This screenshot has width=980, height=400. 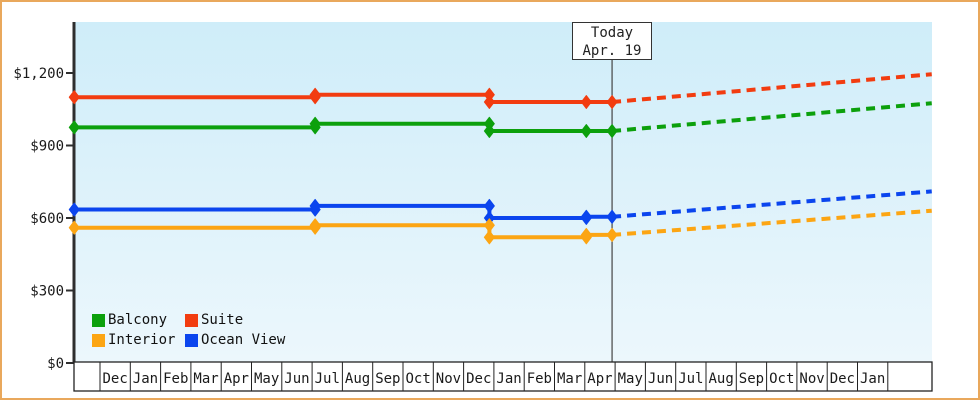 I want to click on today-label: Today, so click(x=612, y=33).